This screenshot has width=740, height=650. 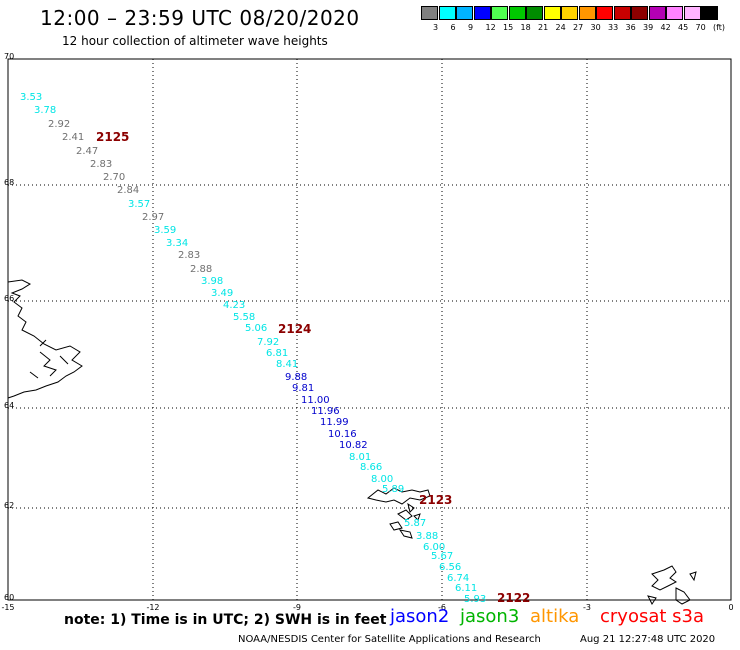 I want to click on wave-height-value: 3.59, so click(x=165, y=230).